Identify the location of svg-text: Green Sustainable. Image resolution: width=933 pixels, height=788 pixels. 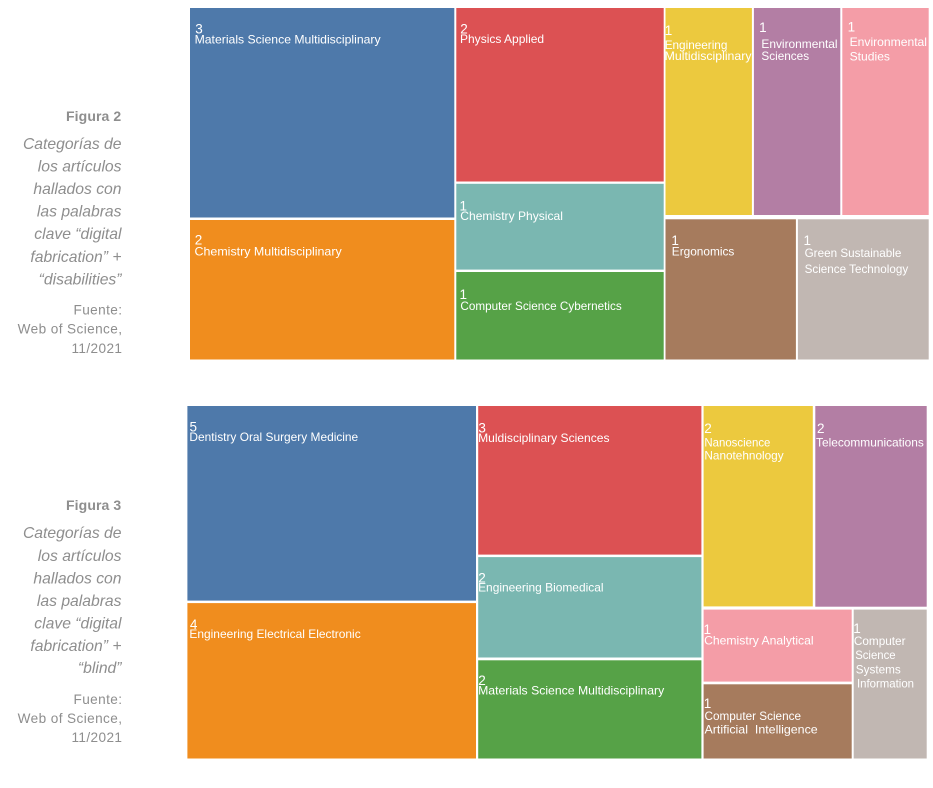
(853, 253).